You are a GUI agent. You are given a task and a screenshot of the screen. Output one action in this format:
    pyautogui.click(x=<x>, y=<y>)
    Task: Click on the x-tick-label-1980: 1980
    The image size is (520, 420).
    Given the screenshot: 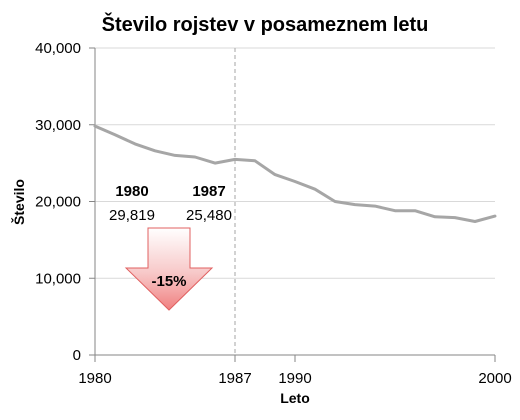 What is the action you would take?
    pyautogui.click(x=94, y=378)
    